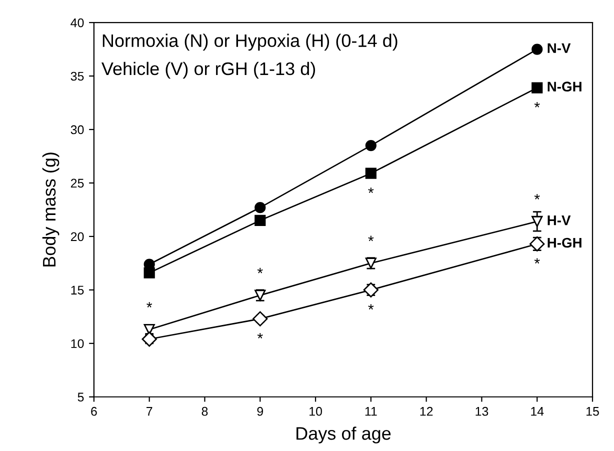  Describe the element at coordinates (537, 411) in the screenshot. I see `x-tick-label: 14` at that location.